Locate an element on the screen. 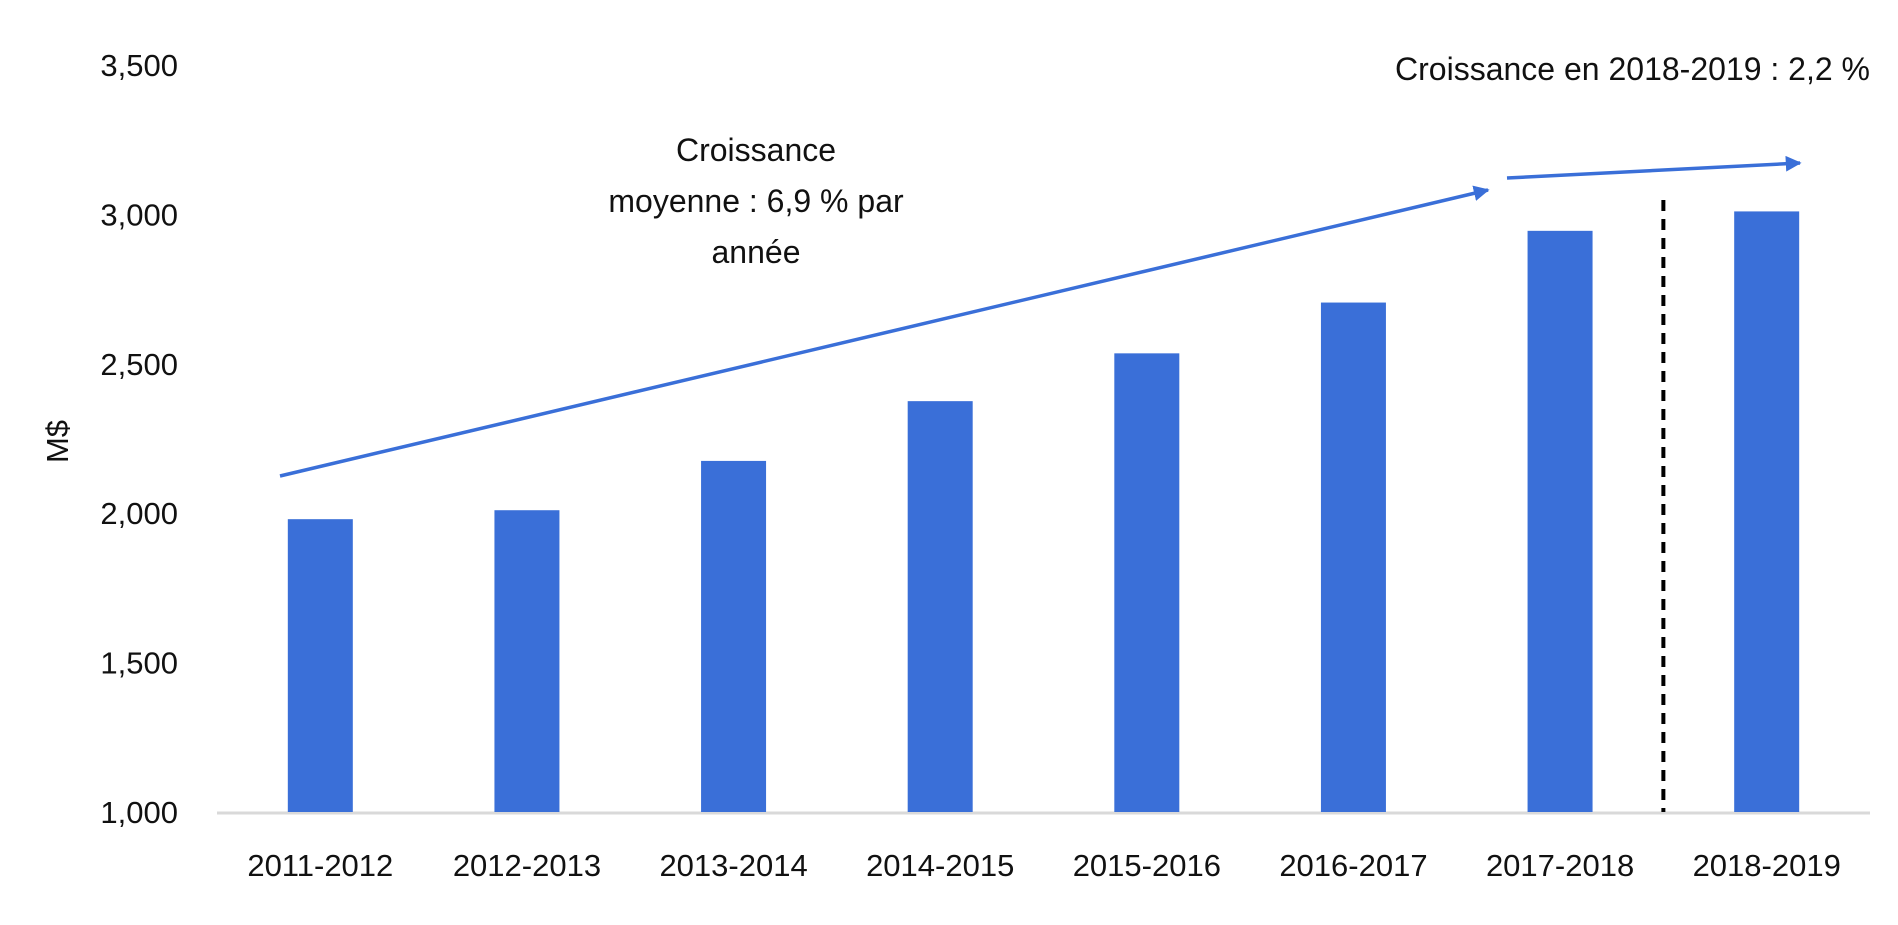  x-tick-label: 2015-2016 is located at coordinates (1147, 865).